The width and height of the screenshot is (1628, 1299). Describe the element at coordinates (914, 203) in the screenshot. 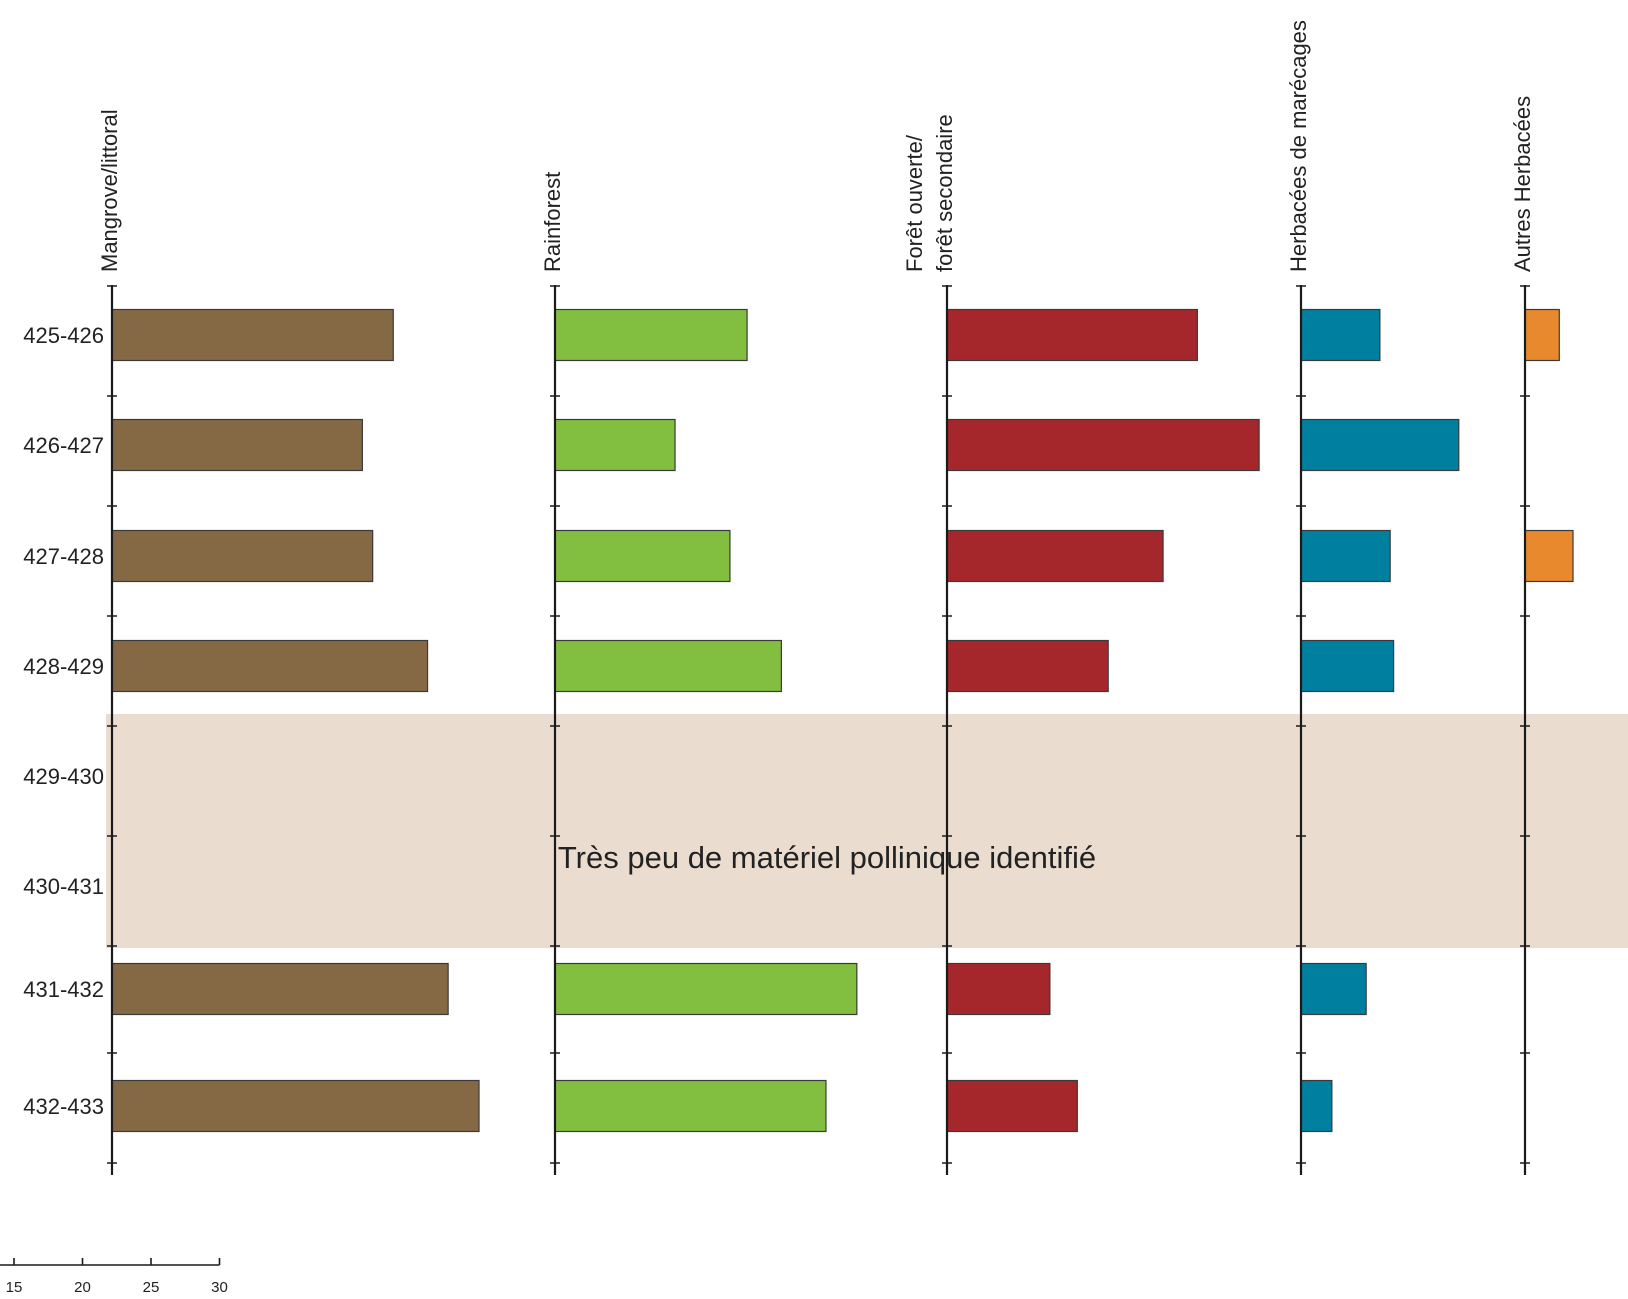

I see `series-title: Forêt ouverte/` at that location.